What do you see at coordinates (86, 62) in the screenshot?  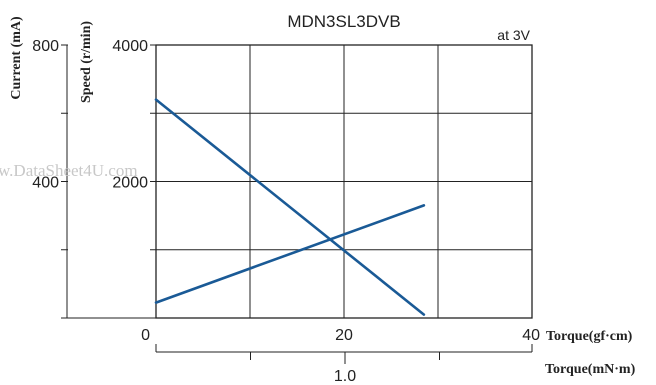 I see `speed-axis-label: Speed (r/min)` at bounding box center [86, 62].